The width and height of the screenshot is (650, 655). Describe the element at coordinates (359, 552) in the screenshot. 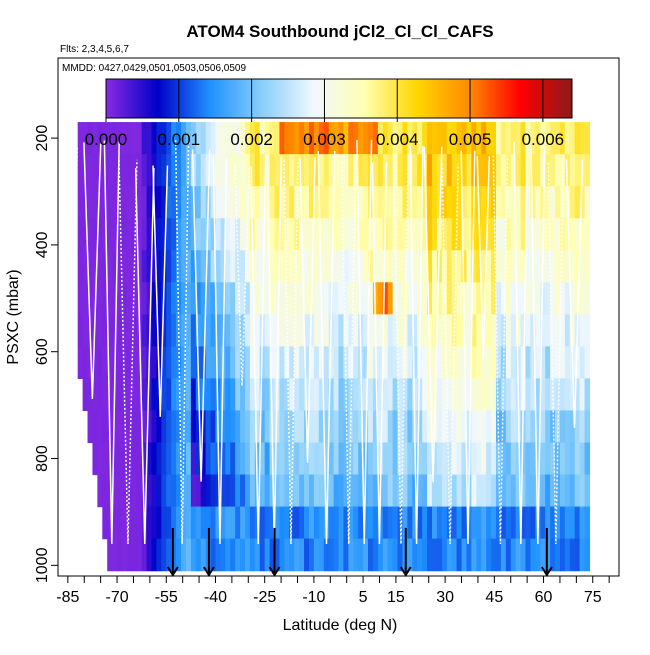

I see `profile-markers` at that location.